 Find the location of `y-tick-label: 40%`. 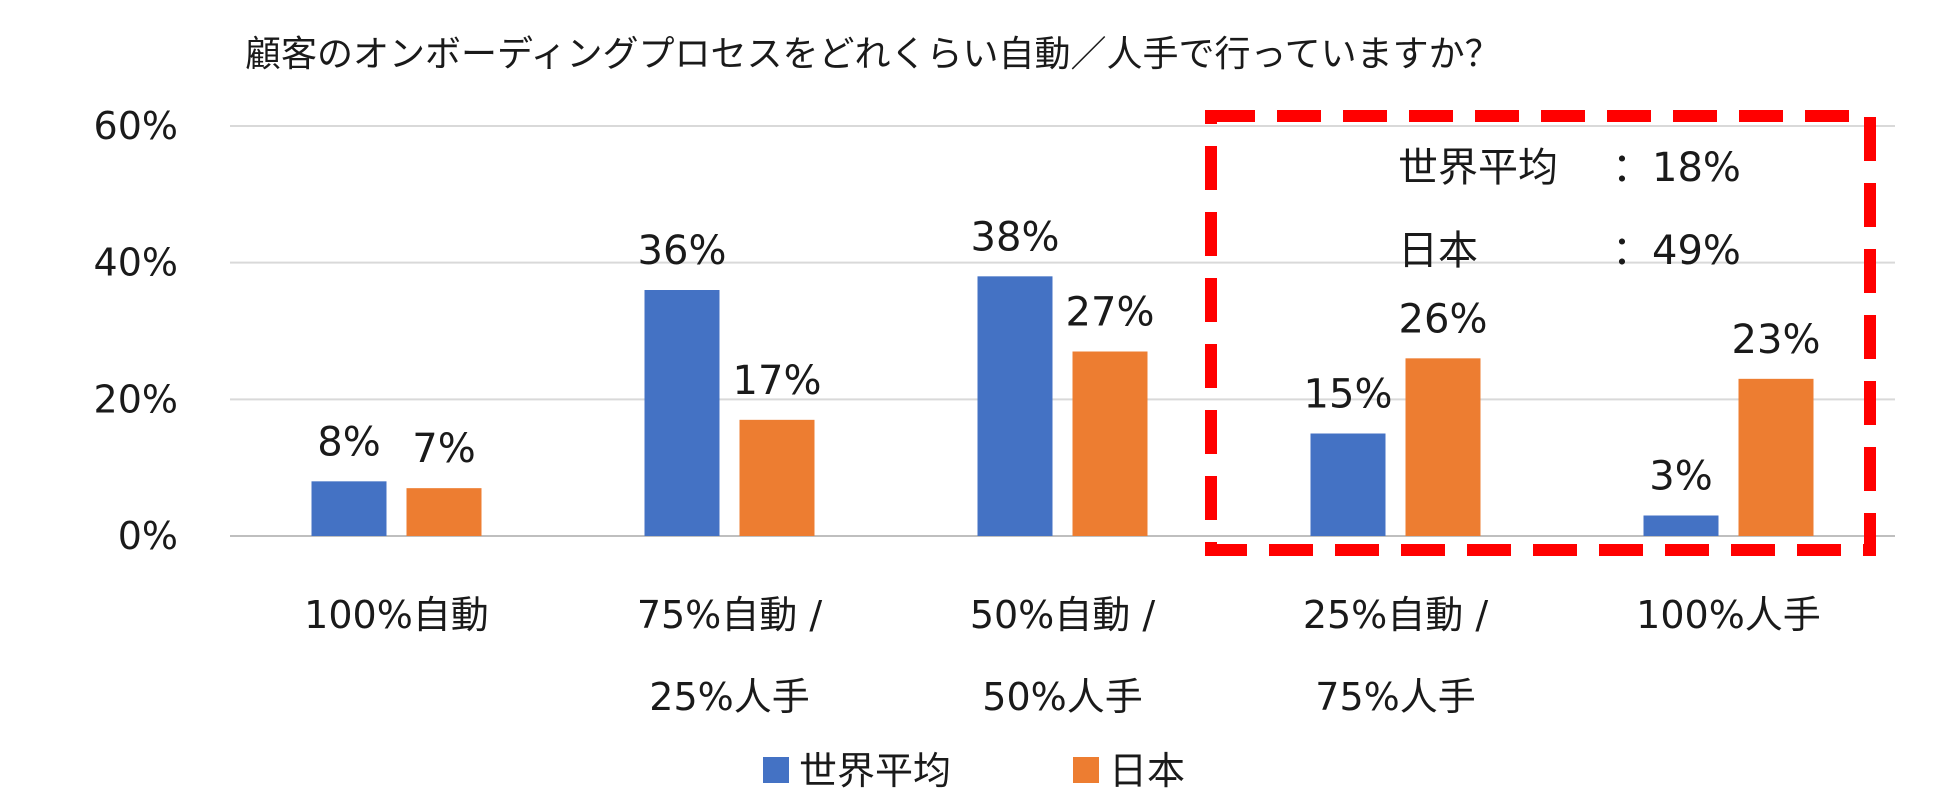

y-tick-label: 40% is located at coordinates (136, 263).